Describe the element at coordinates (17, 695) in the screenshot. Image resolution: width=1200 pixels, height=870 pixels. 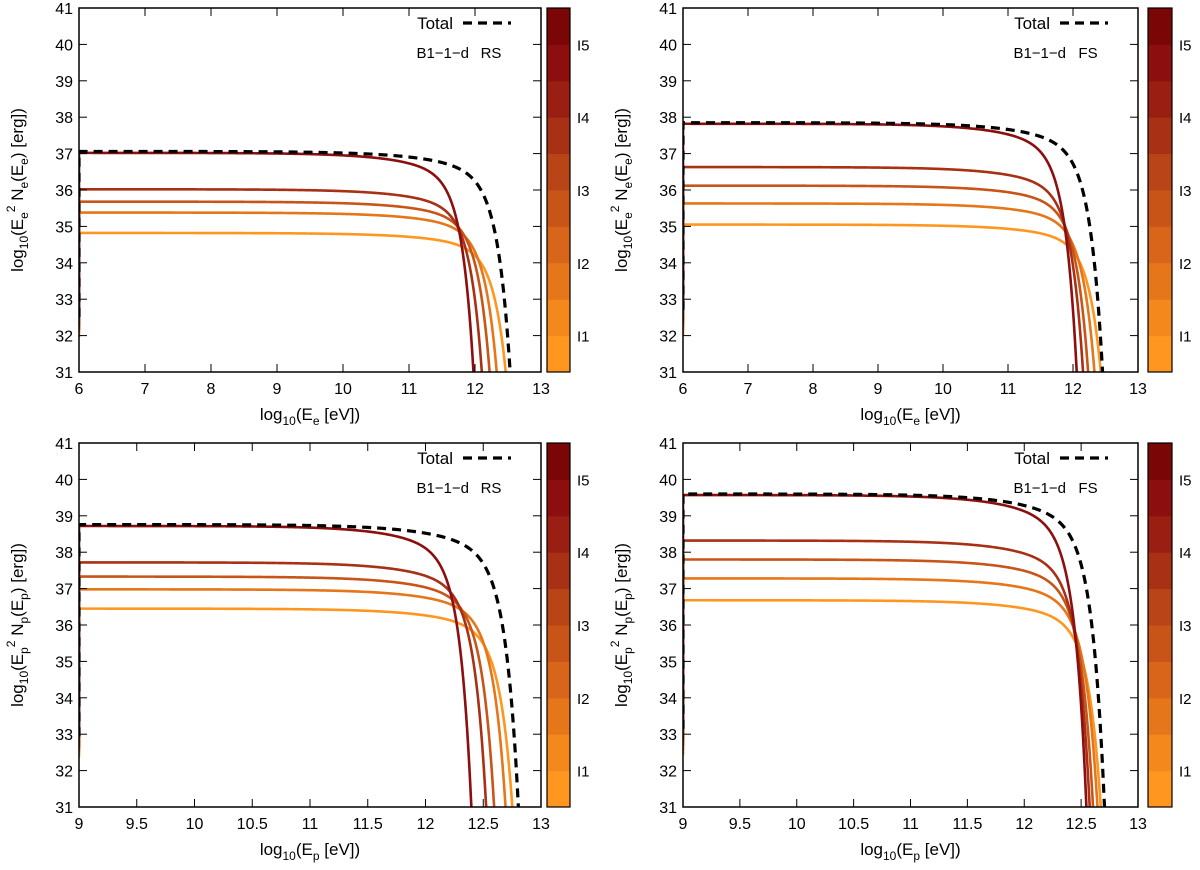
I see `ylabel-base: log` at that location.